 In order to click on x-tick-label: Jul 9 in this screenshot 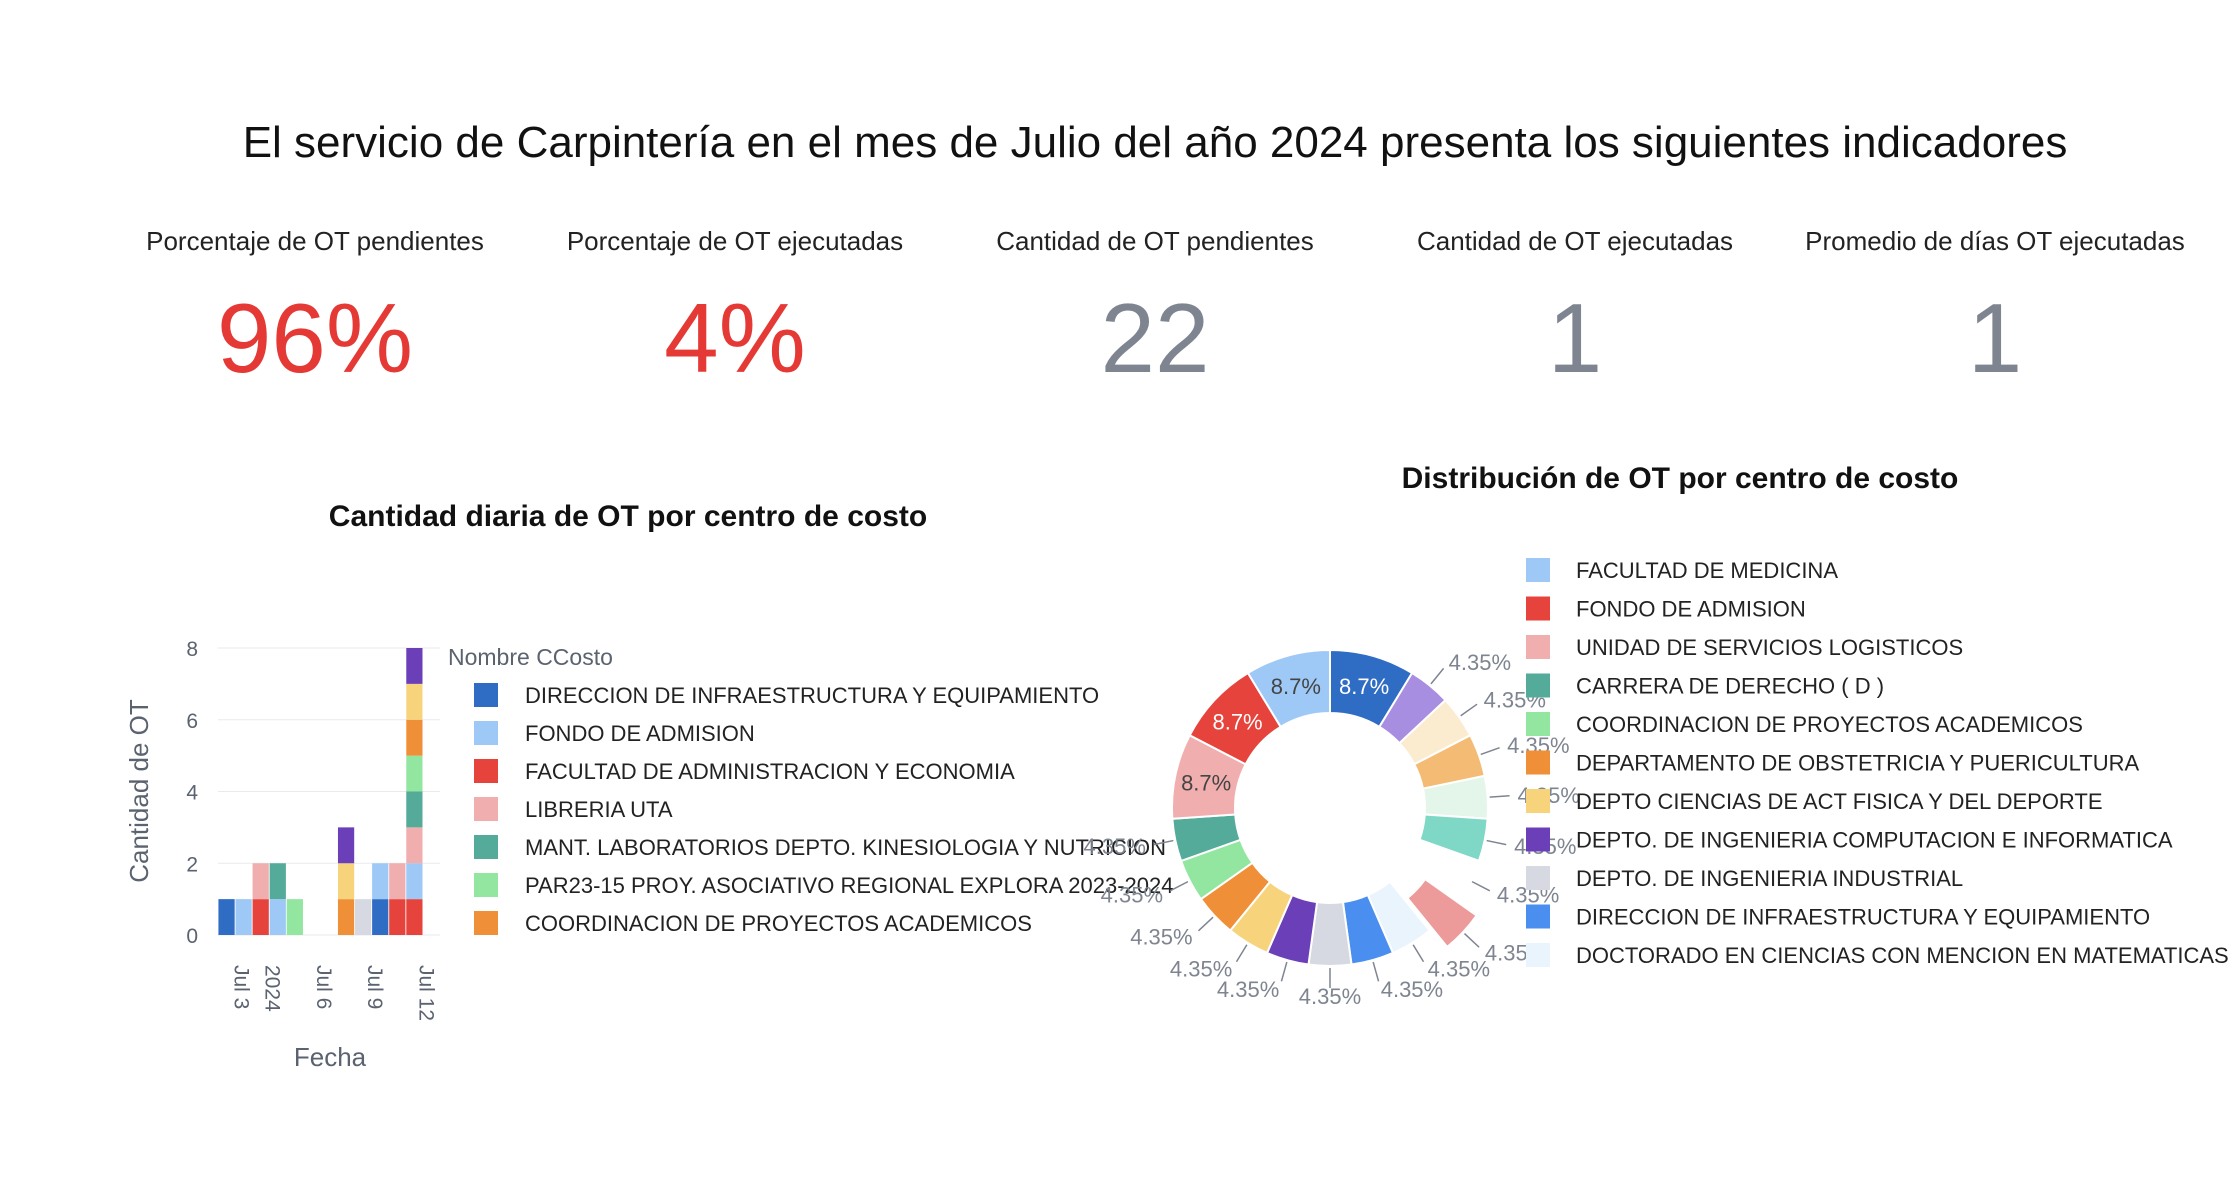, I will do `click(374, 987)`.